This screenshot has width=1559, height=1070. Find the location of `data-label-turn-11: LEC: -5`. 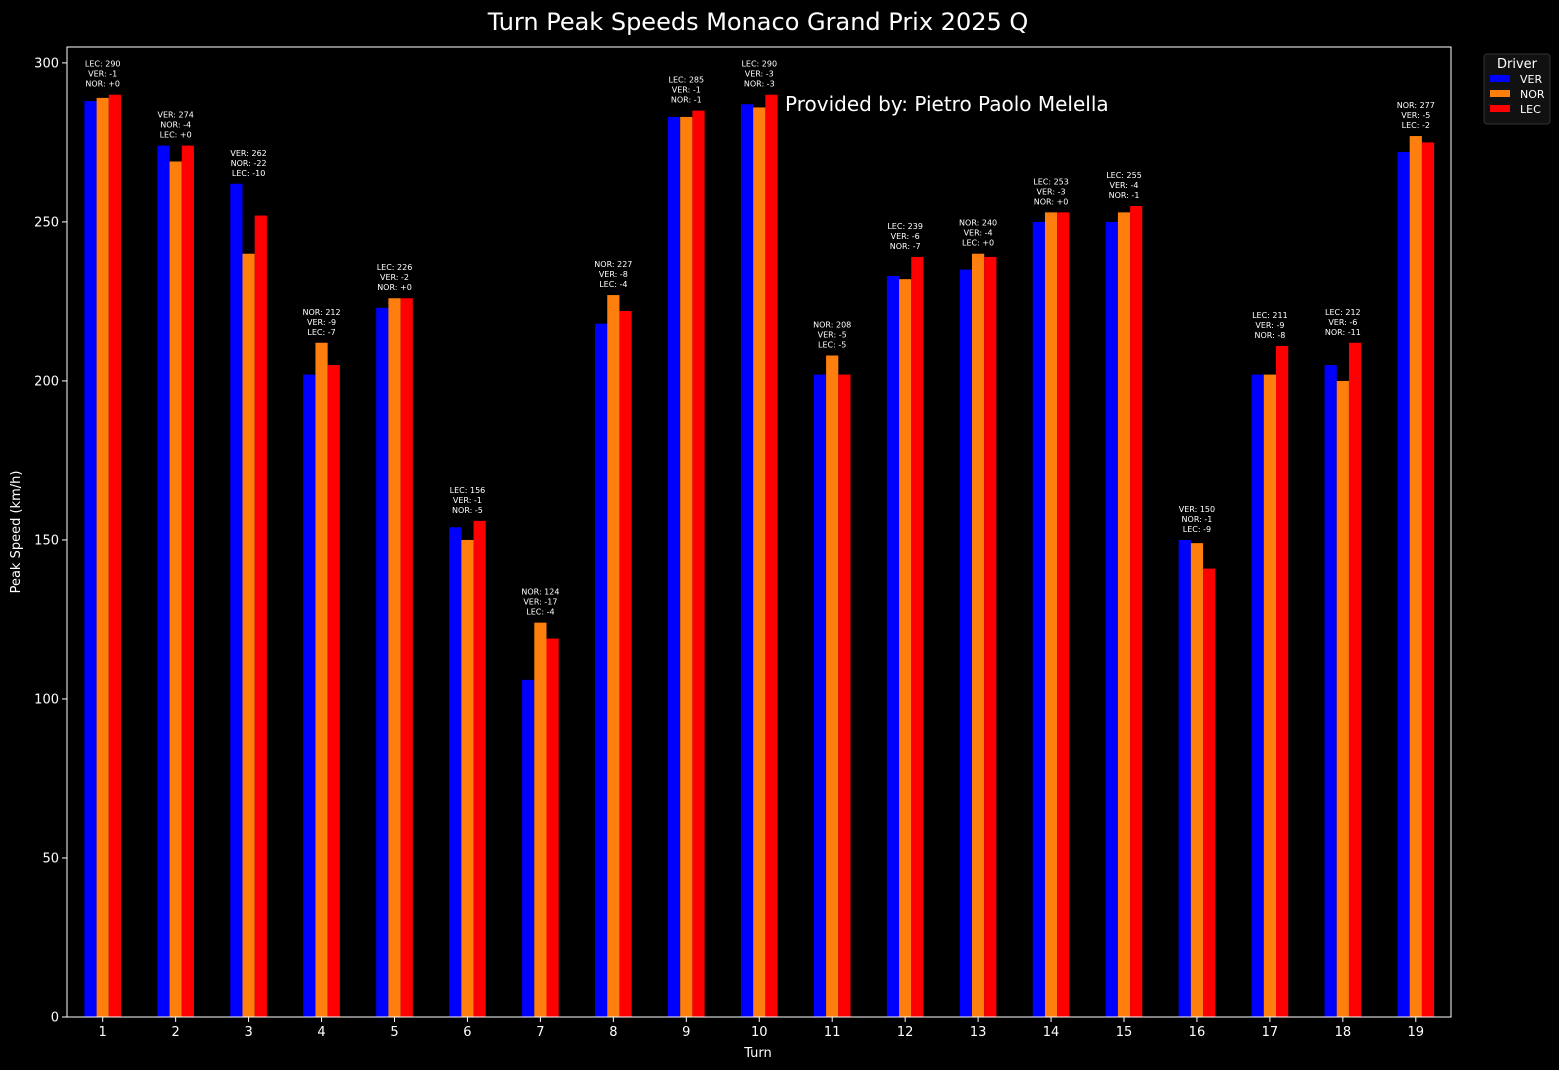

data-label-turn-11: LEC: -5 is located at coordinates (832, 344).